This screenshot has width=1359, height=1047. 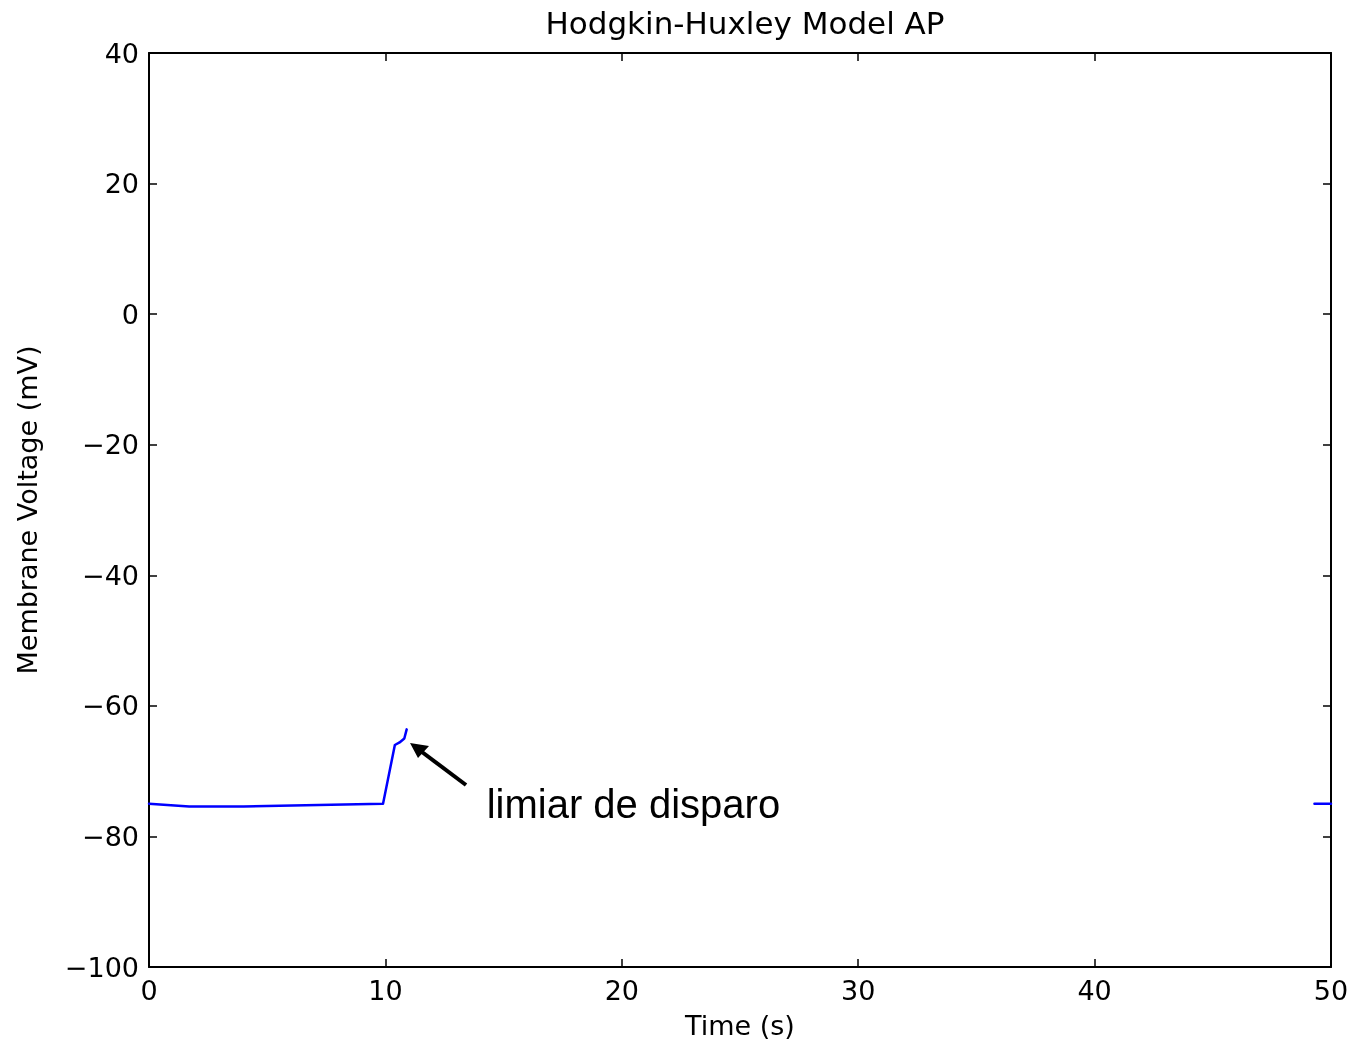 What do you see at coordinates (385, 990) in the screenshot?
I see `x-tick-label: 10` at bounding box center [385, 990].